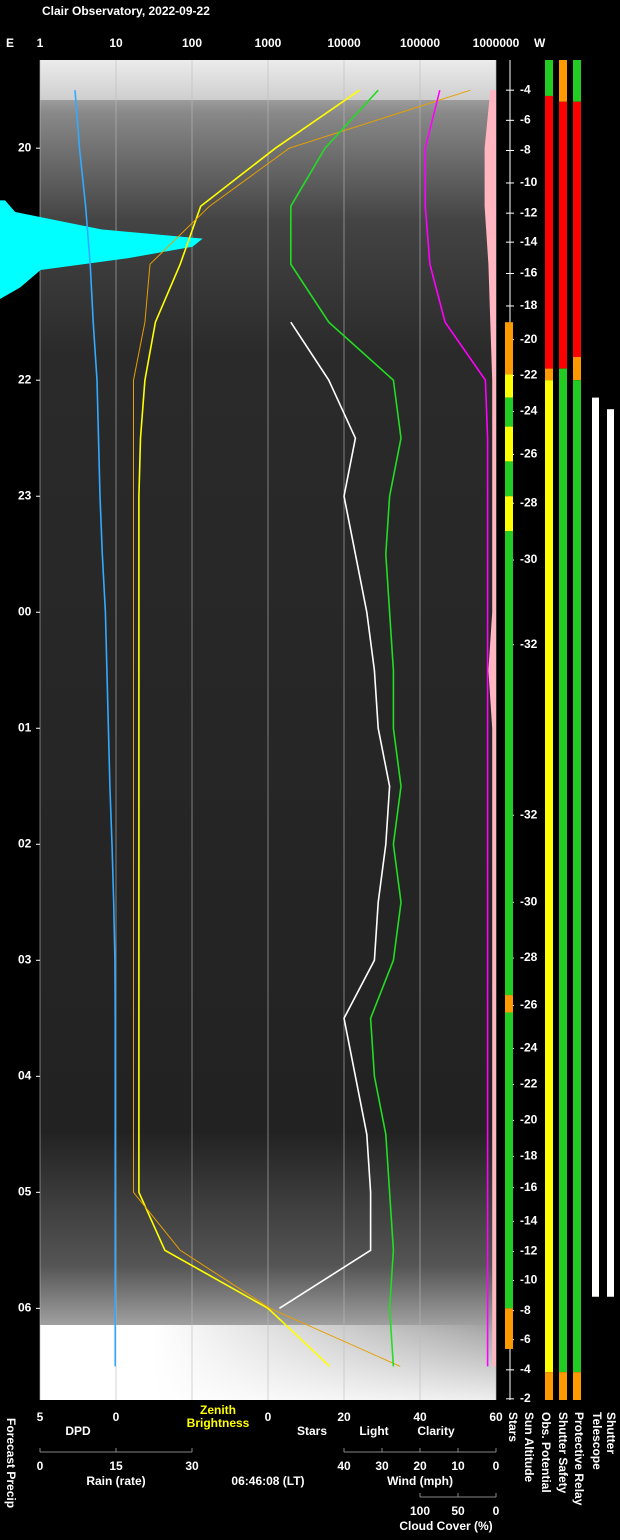 This screenshot has width=620, height=1540. I want to click on sun-altitude-label: -16, so click(529, 1187).